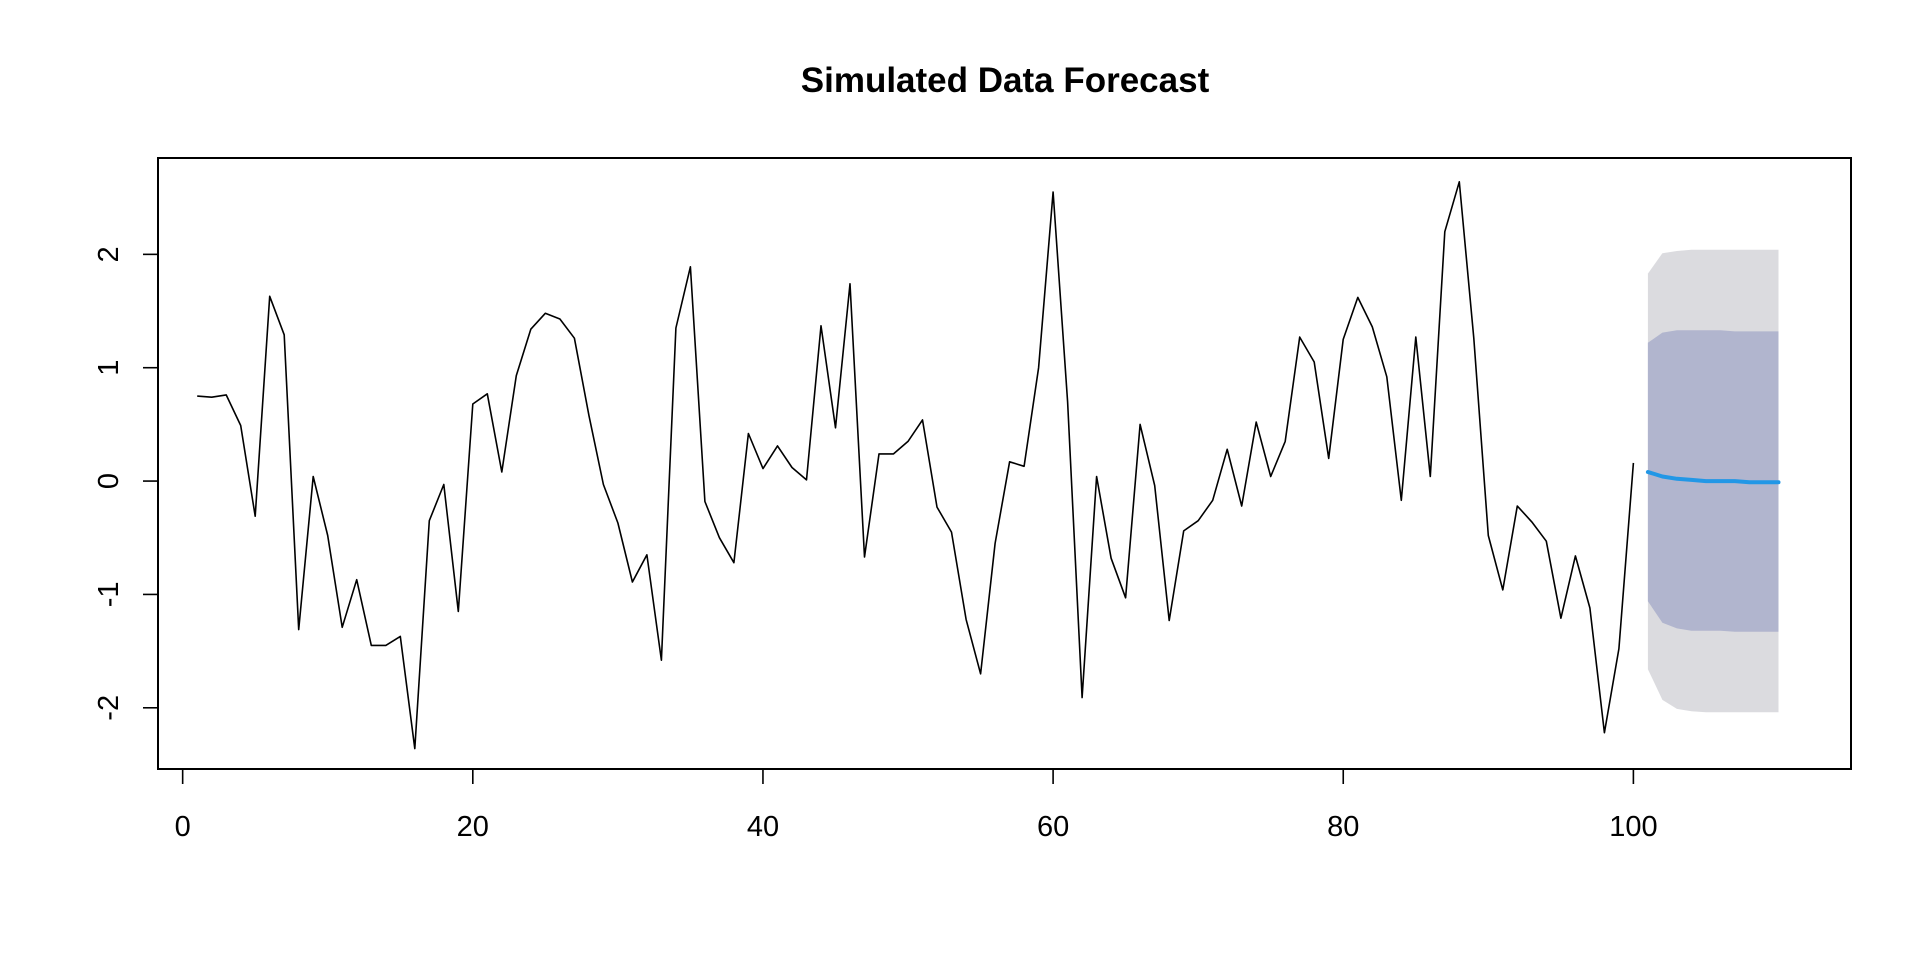 The width and height of the screenshot is (1920, 960). Describe the element at coordinates (1053, 827) in the screenshot. I see `x-tick-label: 60` at that location.